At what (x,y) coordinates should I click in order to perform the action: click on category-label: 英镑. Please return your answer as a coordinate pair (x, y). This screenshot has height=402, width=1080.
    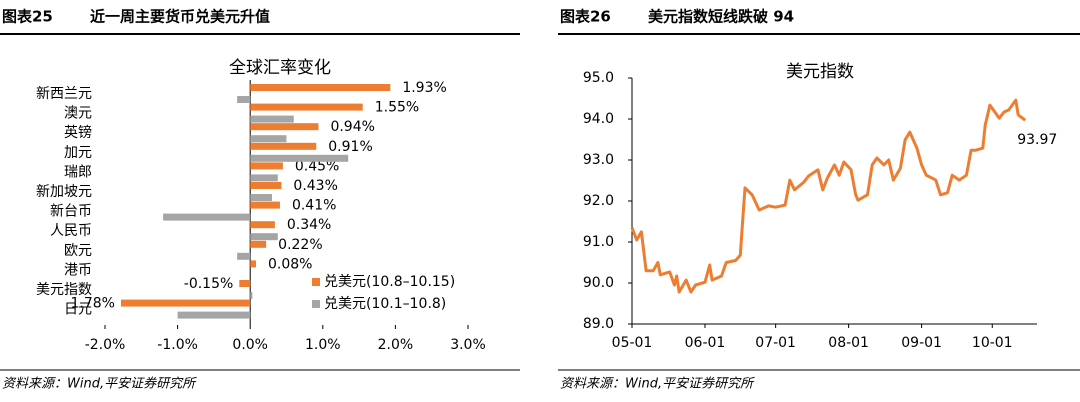
    Looking at the image, I should click on (78, 132).